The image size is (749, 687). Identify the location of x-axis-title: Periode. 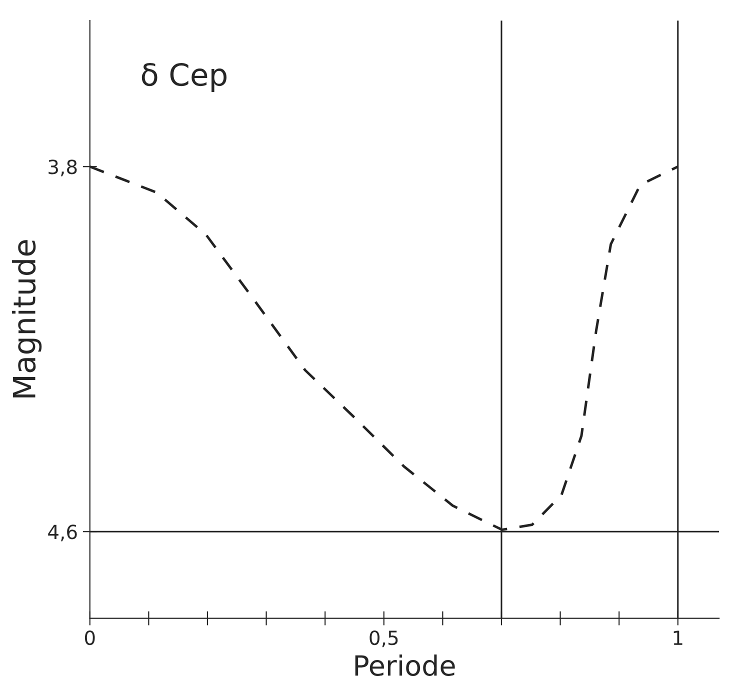
(405, 665).